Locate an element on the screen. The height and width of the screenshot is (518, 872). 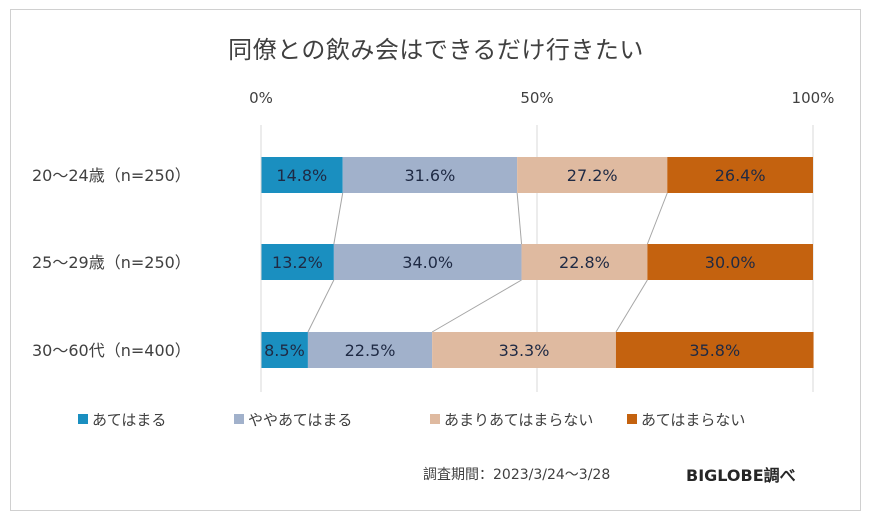
data-label: 31.6% is located at coordinates (429, 175).